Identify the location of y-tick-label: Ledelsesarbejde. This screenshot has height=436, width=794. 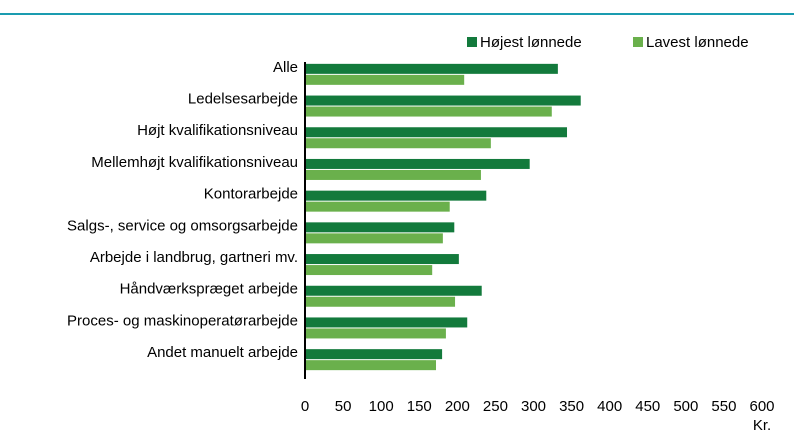
(243, 99).